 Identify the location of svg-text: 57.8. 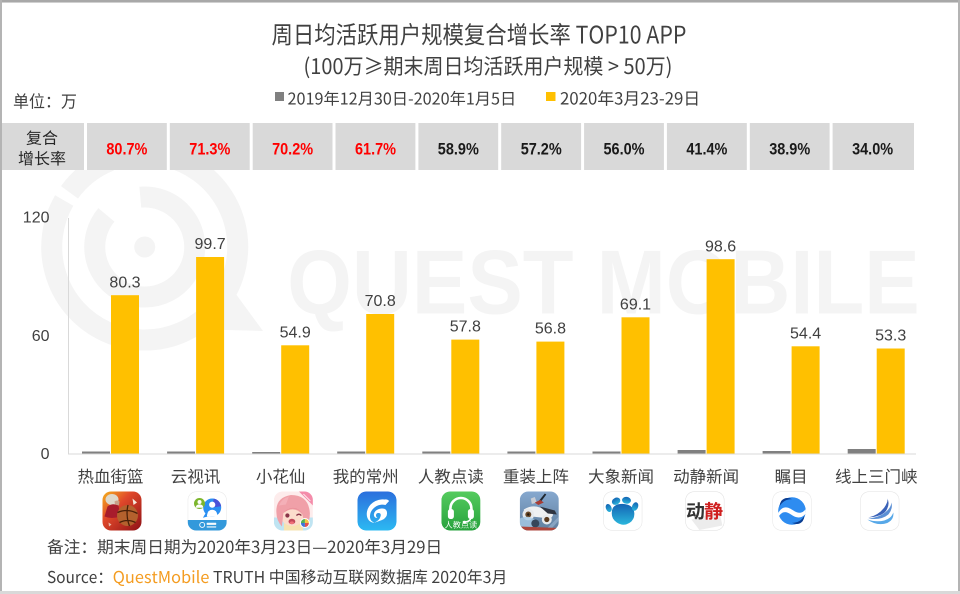
(465, 327).